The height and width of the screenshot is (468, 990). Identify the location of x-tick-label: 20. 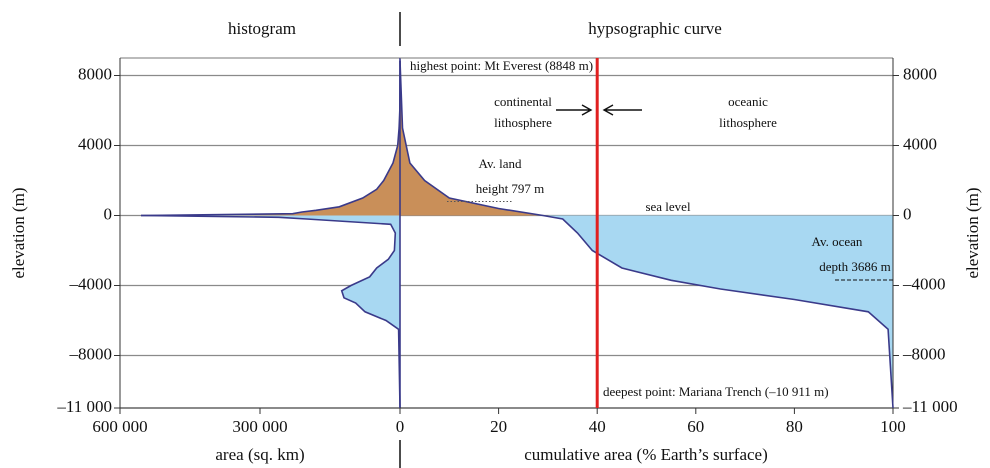
(498, 426).